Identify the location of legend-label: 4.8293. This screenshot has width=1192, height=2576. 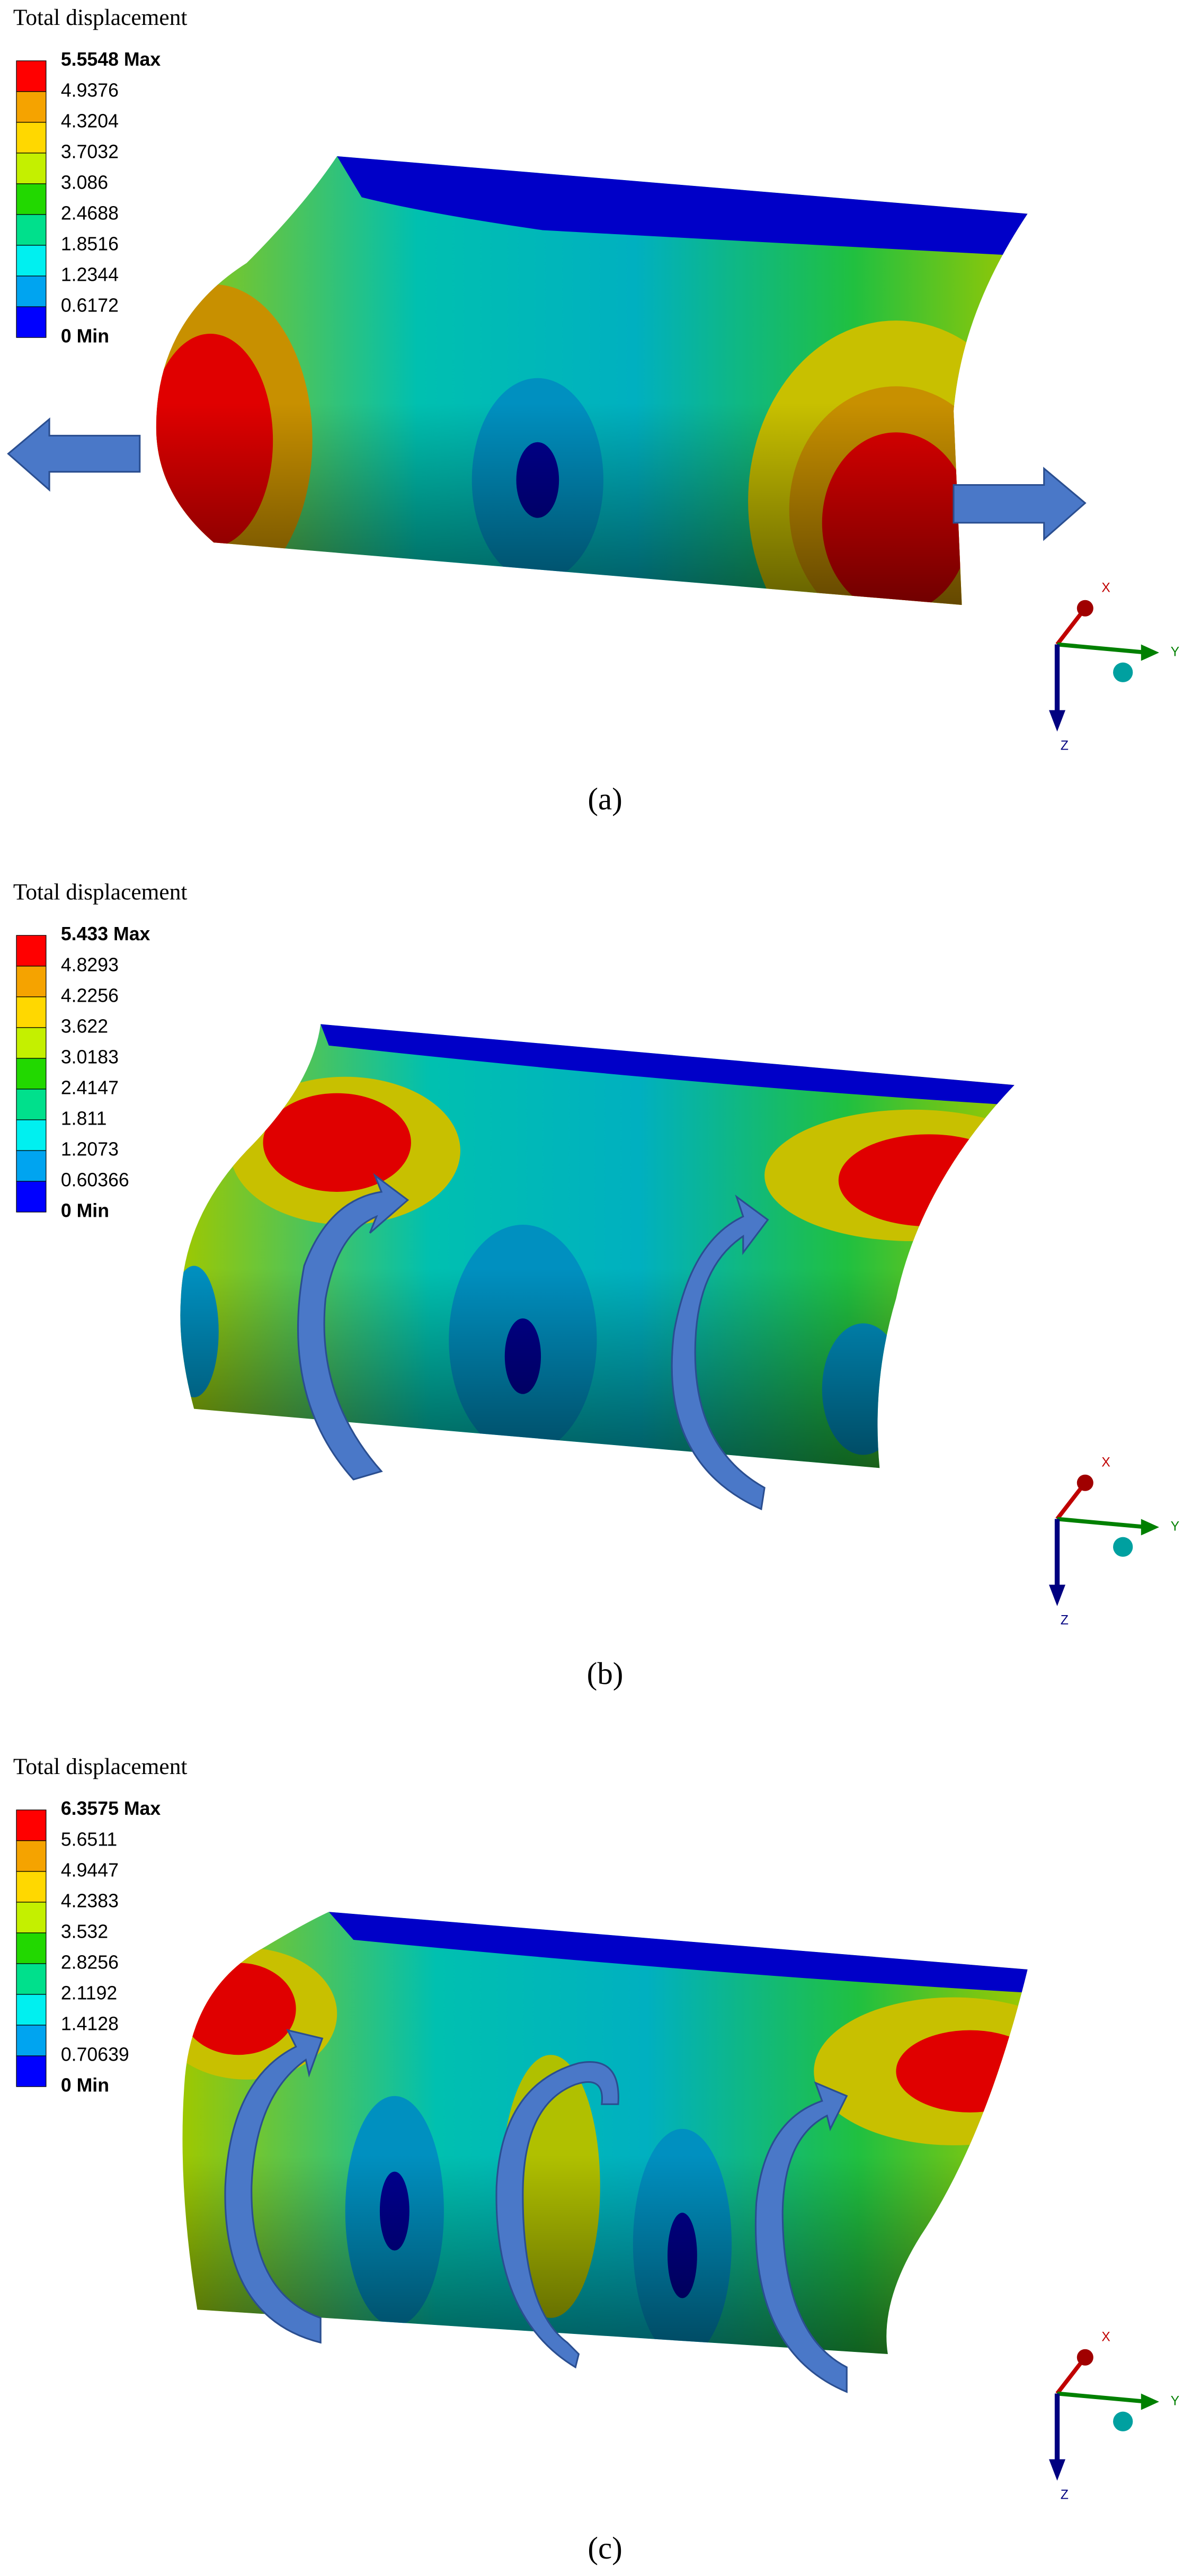
(90, 965).